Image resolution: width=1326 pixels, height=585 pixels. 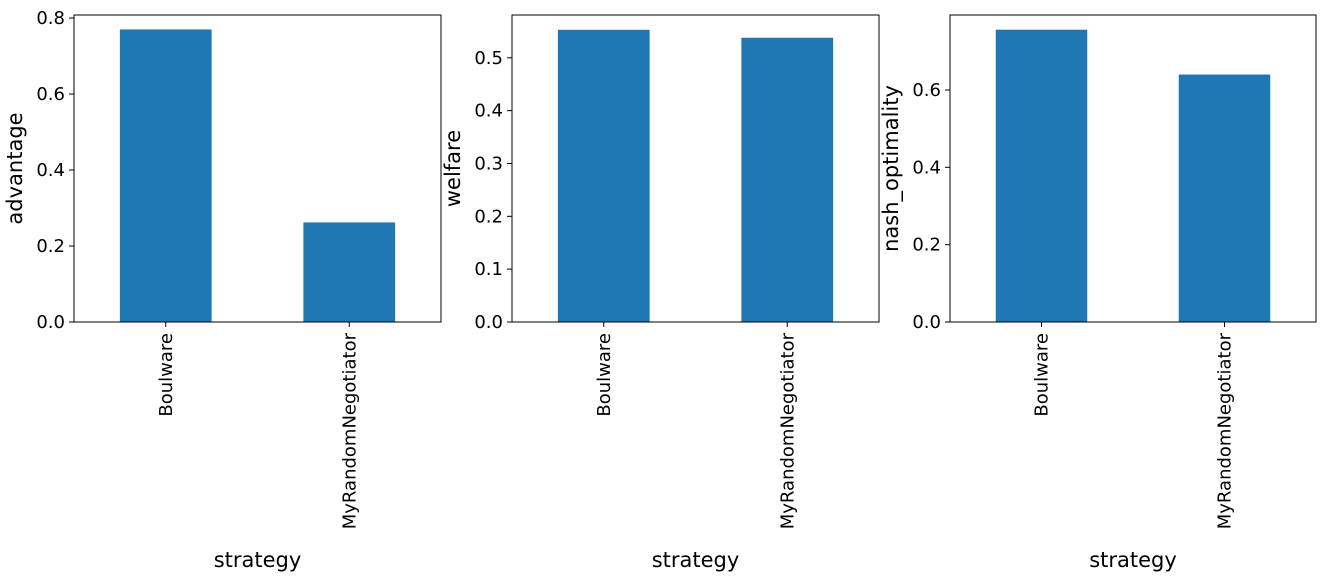 What do you see at coordinates (891, 168) in the screenshot?
I see `y-axis-label: nash_optimality` at bounding box center [891, 168].